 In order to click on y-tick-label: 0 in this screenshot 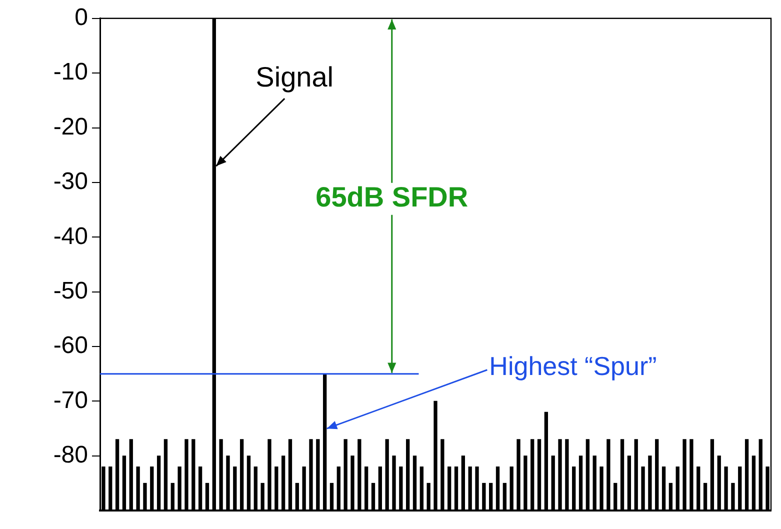, I will do `click(81, 18)`.